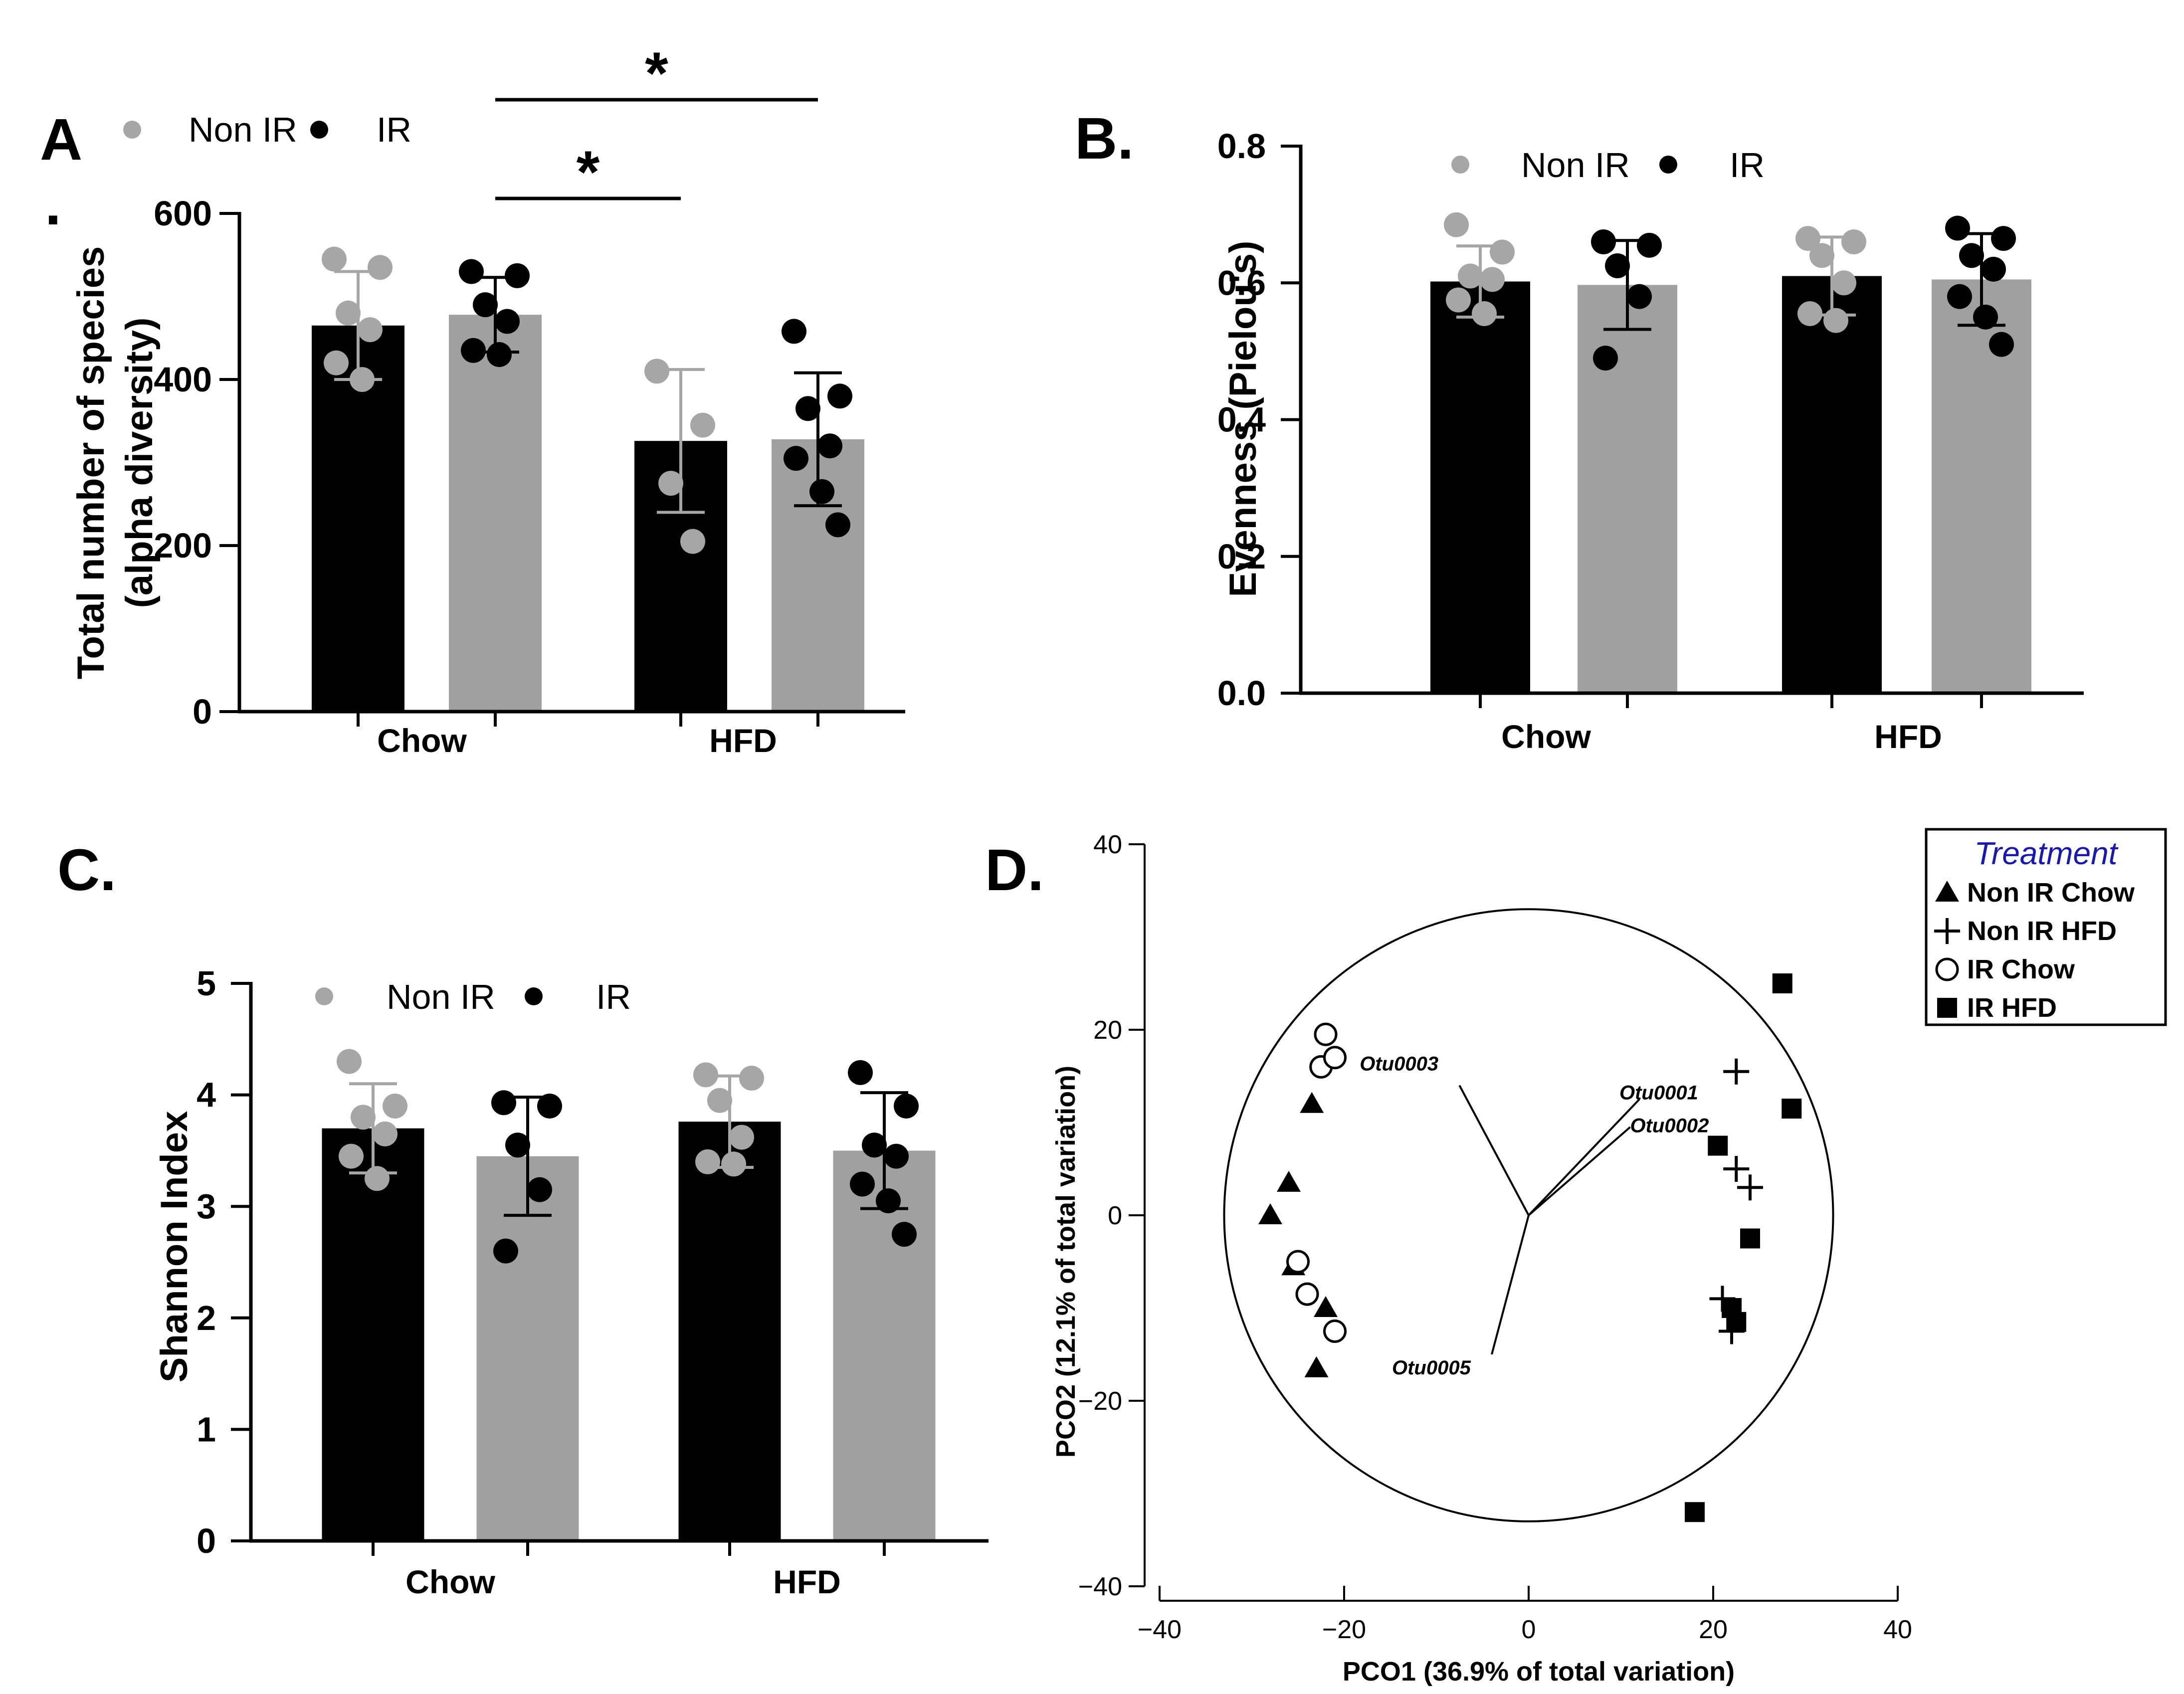 The height and width of the screenshot is (1694, 2184). Describe the element at coordinates (1658, 1093) in the screenshot. I see `otu-label: Otu0001` at that location.